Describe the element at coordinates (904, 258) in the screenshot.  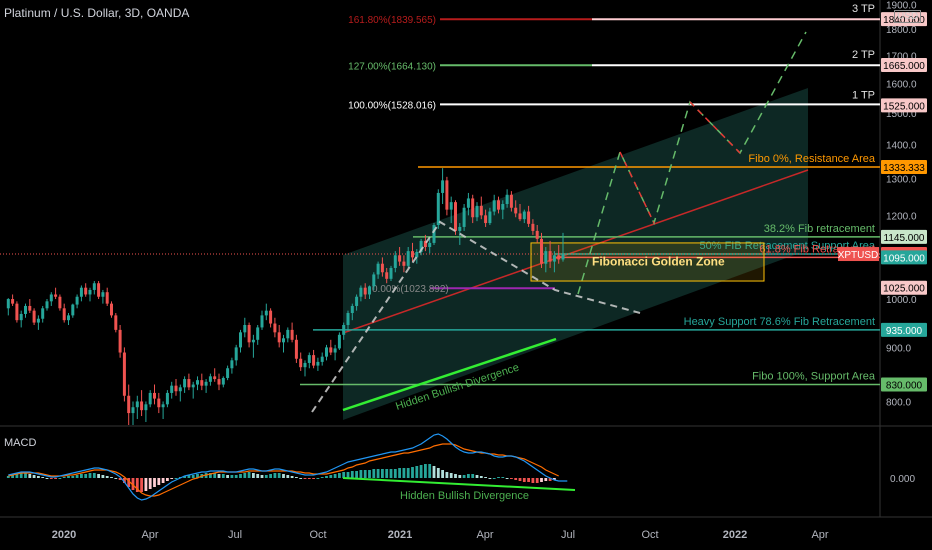
I see `price-badge: 1095.000` at that location.